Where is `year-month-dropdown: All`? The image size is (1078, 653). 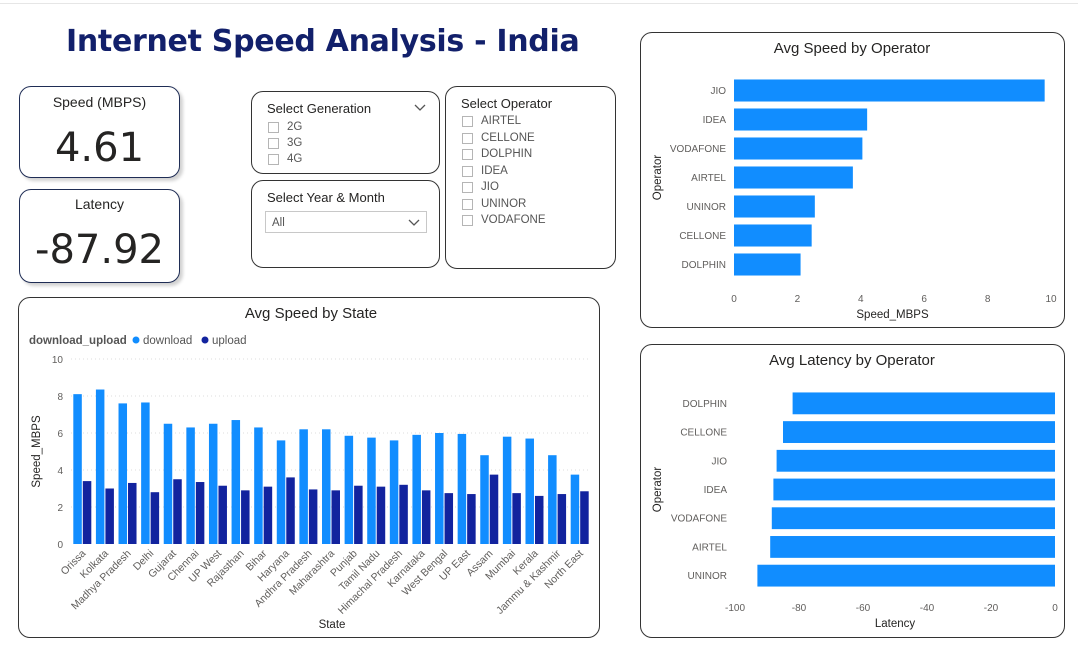 year-month-dropdown: All is located at coordinates (346, 222).